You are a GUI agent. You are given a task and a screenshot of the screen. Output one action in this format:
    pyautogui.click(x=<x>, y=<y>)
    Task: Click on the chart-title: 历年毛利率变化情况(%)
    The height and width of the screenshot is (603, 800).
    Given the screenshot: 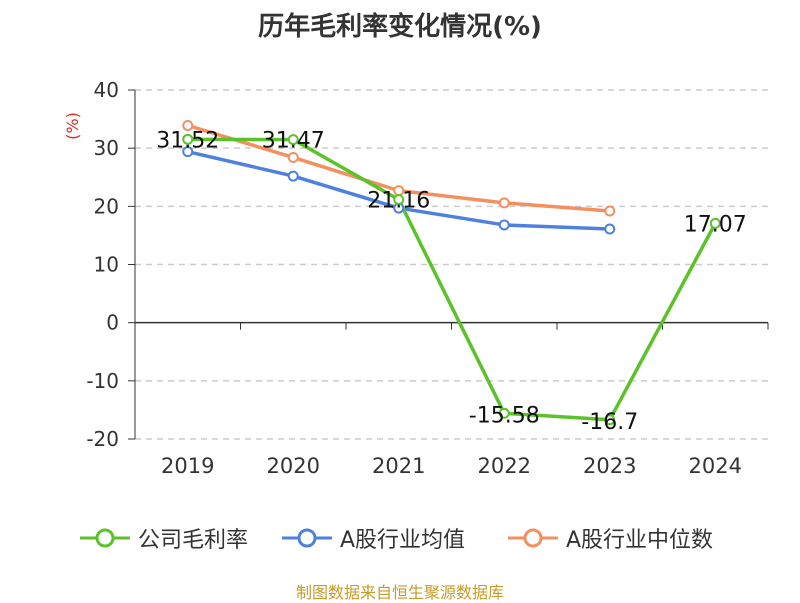 What is the action you would take?
    pyautogui.click(x=400, y=27)
    